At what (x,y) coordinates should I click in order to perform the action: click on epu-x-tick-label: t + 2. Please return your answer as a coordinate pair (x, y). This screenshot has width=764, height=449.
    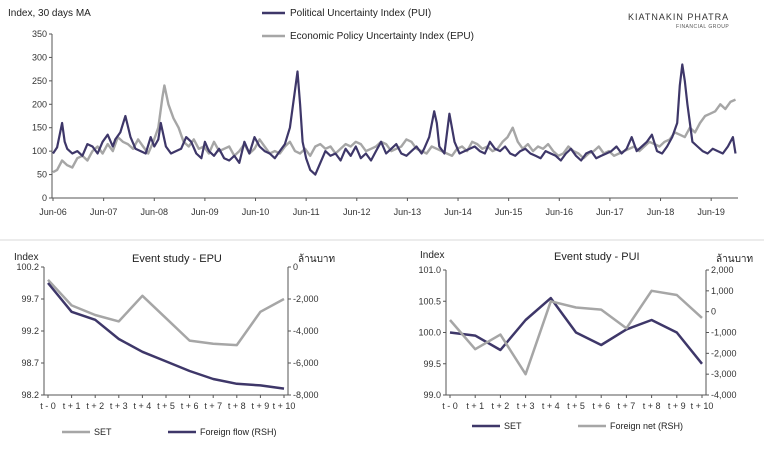
    Looking at the image, I should click on (95, 406).